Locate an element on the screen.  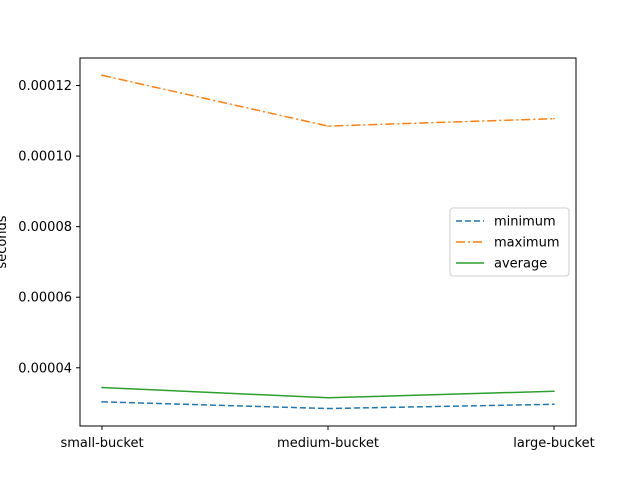
legend: minimum maximum average is located at coordinates (509, 242).